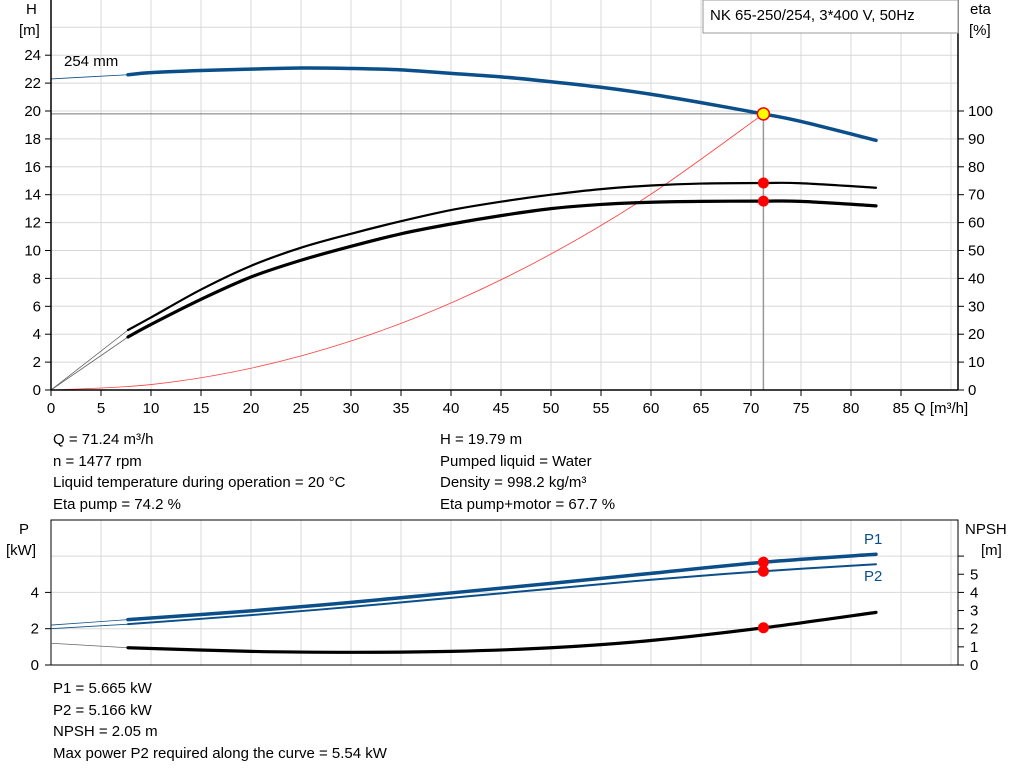 The width and height of the screenshot is (1024, 781). What do you see at coordinates (31, 9) in the screenshot?
I see `h-axis-label: H` at bounding box center [31, 9].